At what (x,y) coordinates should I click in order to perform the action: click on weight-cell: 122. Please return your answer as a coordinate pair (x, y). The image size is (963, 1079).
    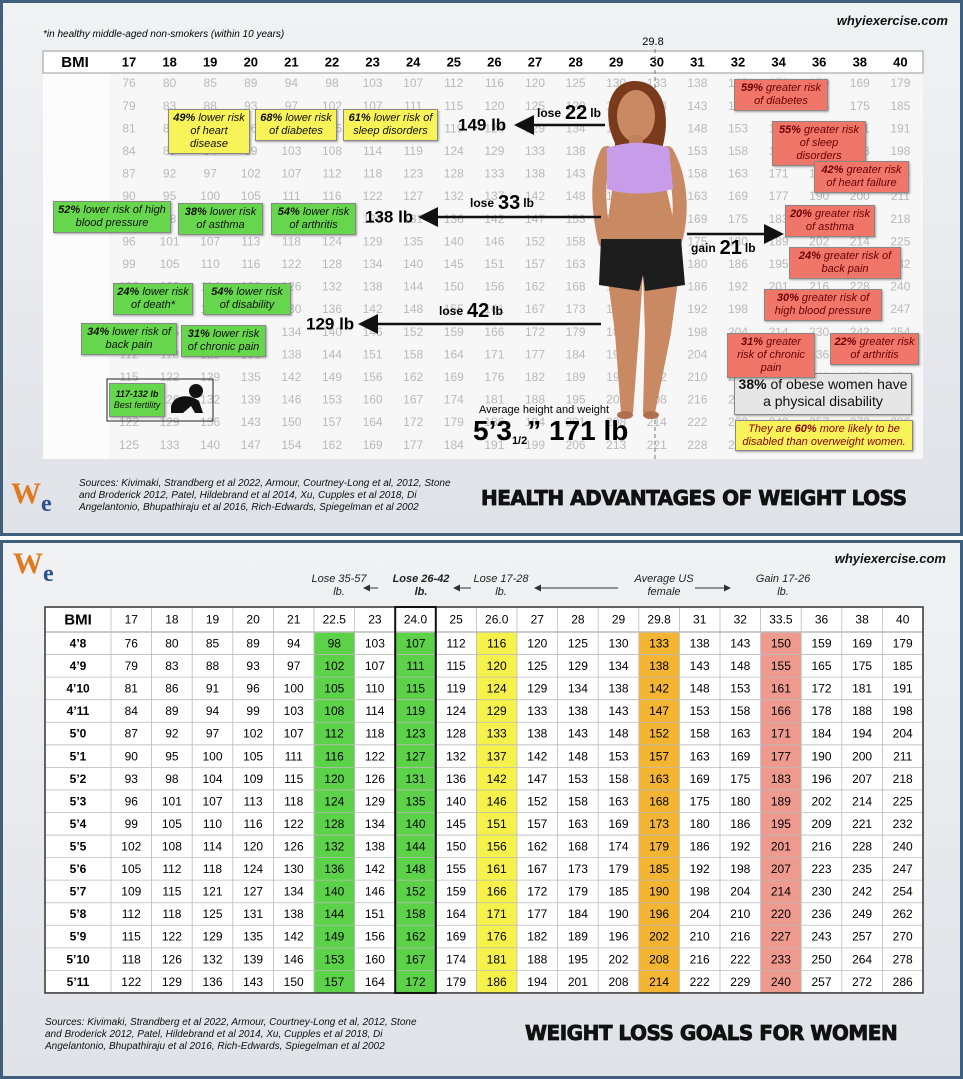
    Looking at the image, I should click on (375, 756).